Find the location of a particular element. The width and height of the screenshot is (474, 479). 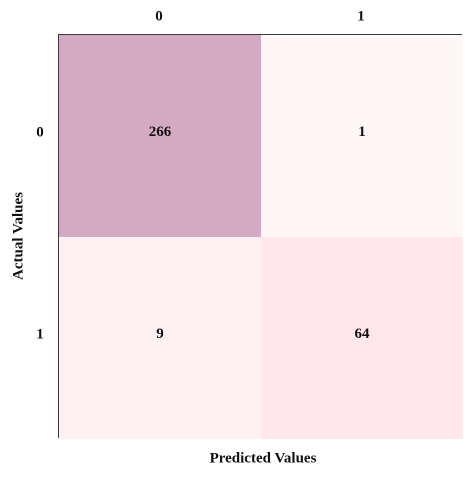

y-axis-title: Actual Values is located at coordinates (18, 236).